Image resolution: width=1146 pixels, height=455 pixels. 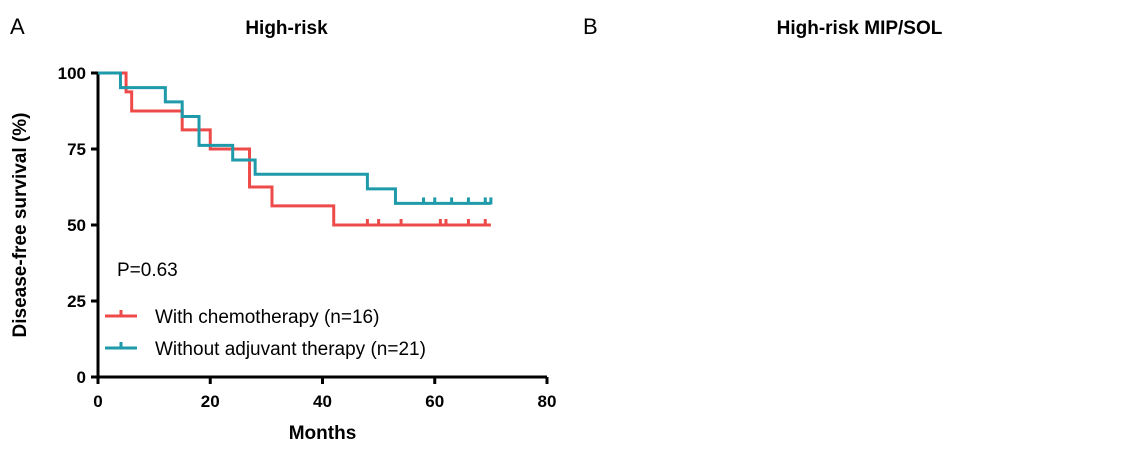 I want to click on x-tick-label: 60, so click(x=434, y=401).